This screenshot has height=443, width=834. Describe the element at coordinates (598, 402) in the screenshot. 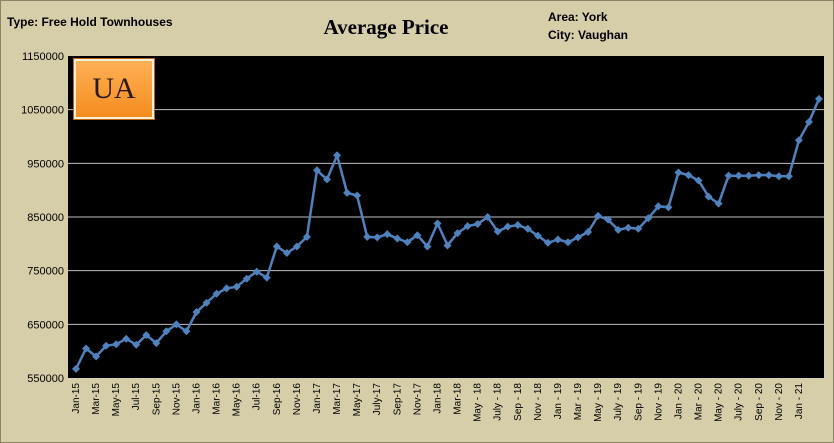

I see `x-tick-label: May - 19` at that location.